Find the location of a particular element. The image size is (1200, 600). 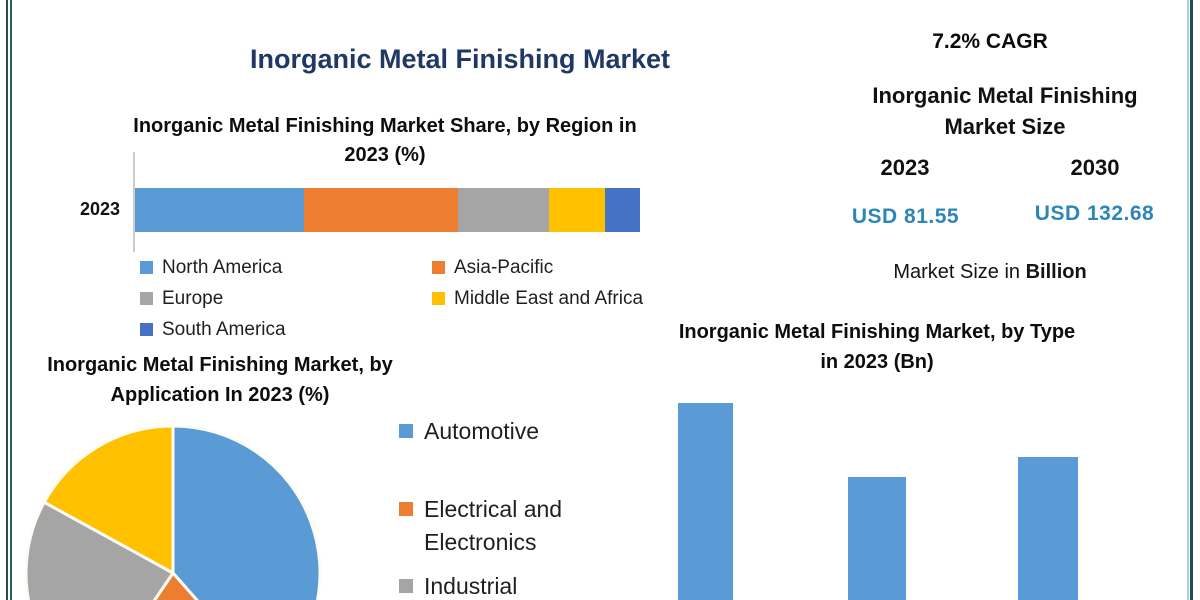

legend-label: Automotive is located at coordinates (482, 431).